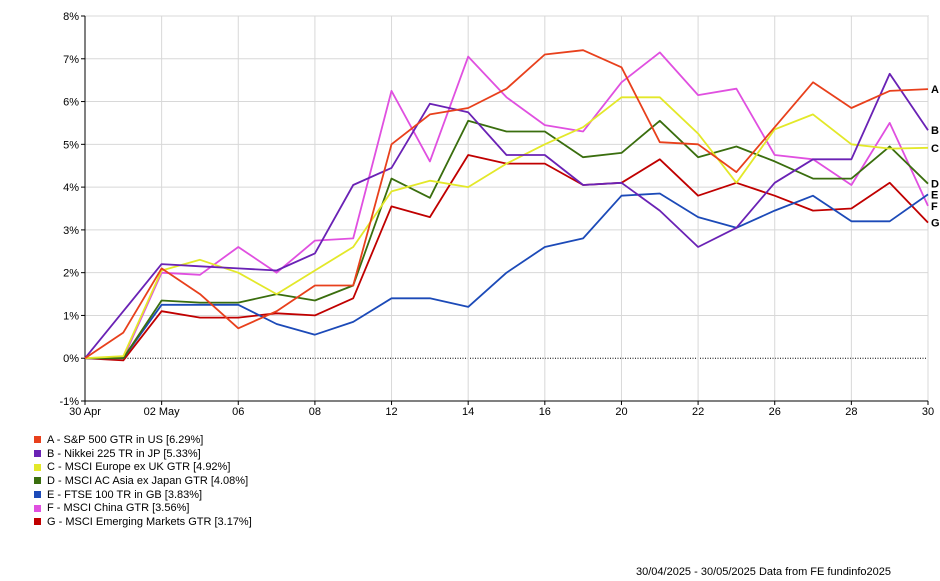 Image resolution: width=940 pixels, height=581 pixels. What do you see at coordinates (935, 185) in the screenshot?
I see `end-label-d: D` at bounding box center [935, 185].